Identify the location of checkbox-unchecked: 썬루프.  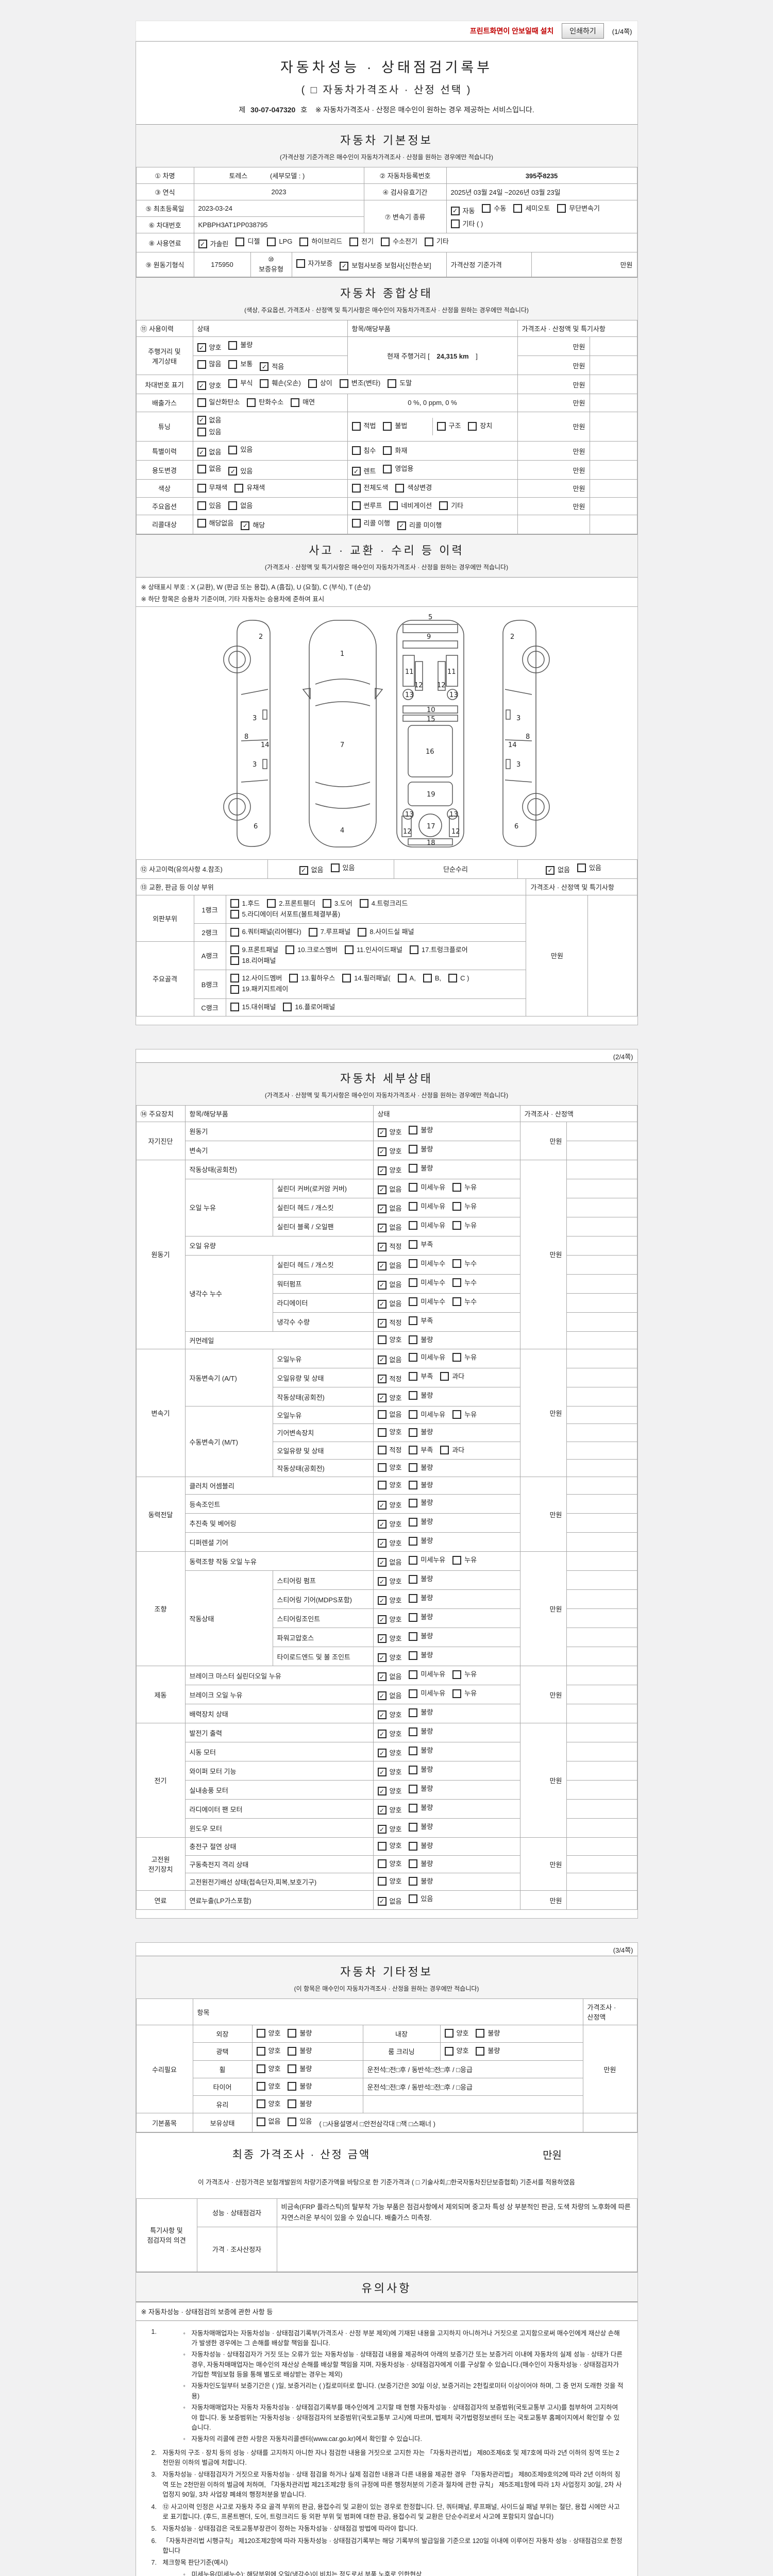
(366, 506).